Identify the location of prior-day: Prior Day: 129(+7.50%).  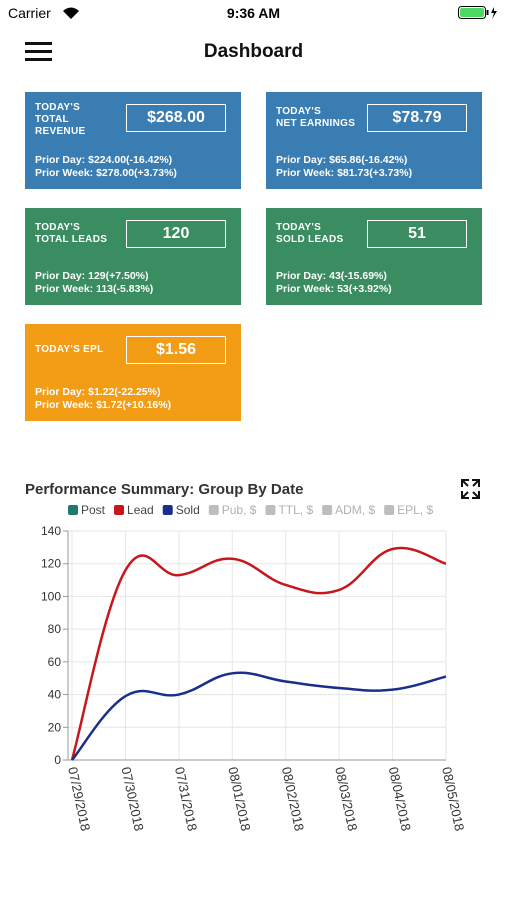
(92, 276).